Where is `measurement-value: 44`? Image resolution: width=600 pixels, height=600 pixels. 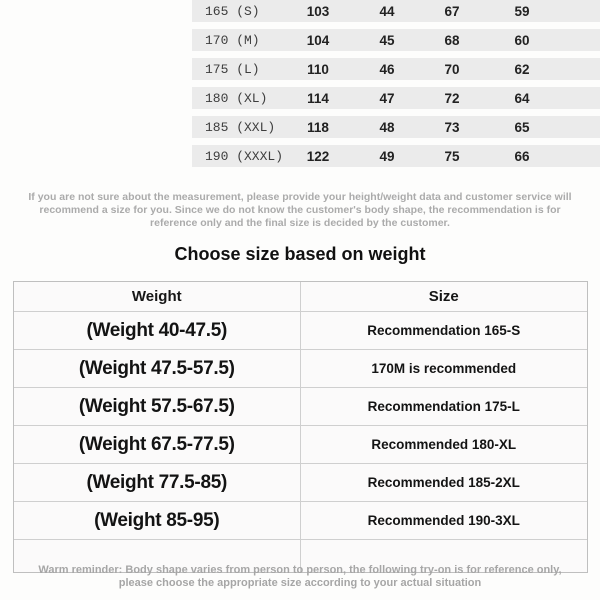 measurement-value: 44 is located at coordinates (387, 11).